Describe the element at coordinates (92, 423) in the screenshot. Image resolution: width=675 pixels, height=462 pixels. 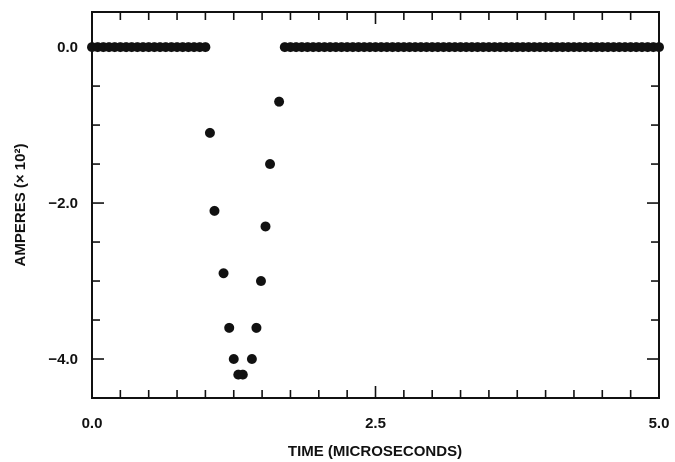
I see `x-tick-label: 0.0` at that location.